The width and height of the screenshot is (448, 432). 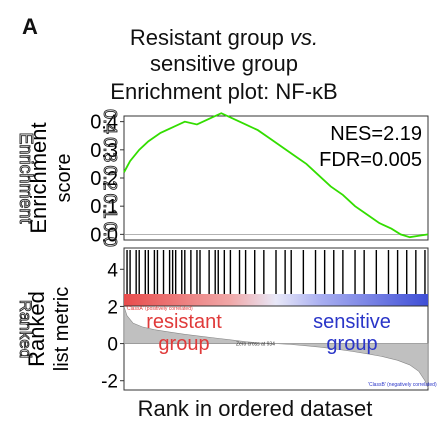 What do you see at coordinates (276, 347) in the screenshot?
I see `ranked-metric-area` at bounding box center [276, 347].